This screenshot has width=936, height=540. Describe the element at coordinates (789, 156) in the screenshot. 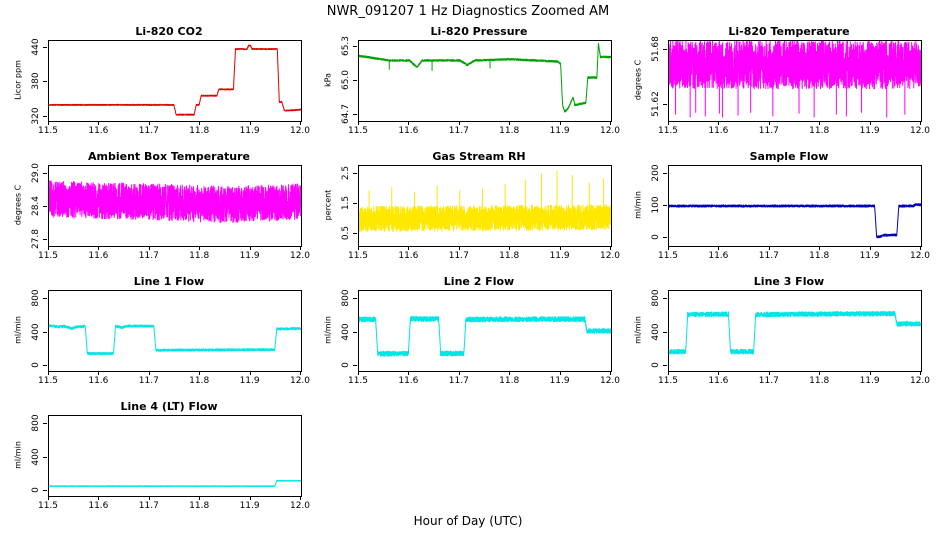

I see `chart-title: Sample Flow` at that location.